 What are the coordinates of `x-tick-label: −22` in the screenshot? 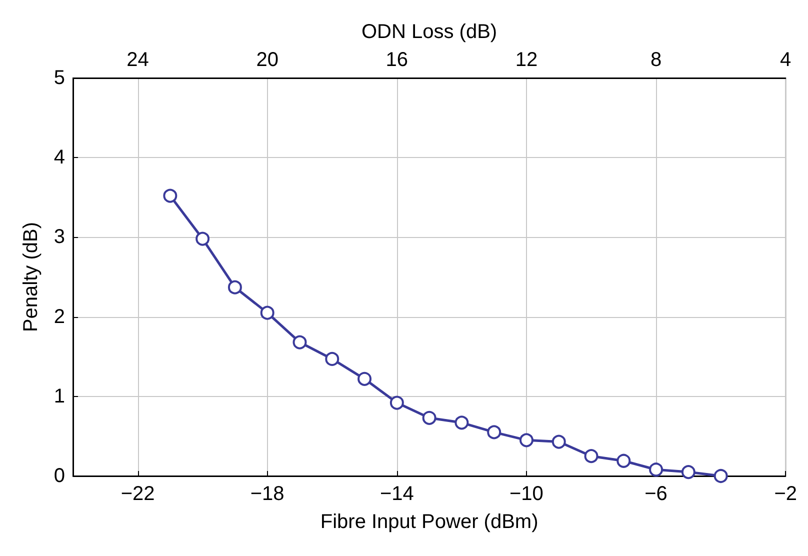 It's located at (137, 494).